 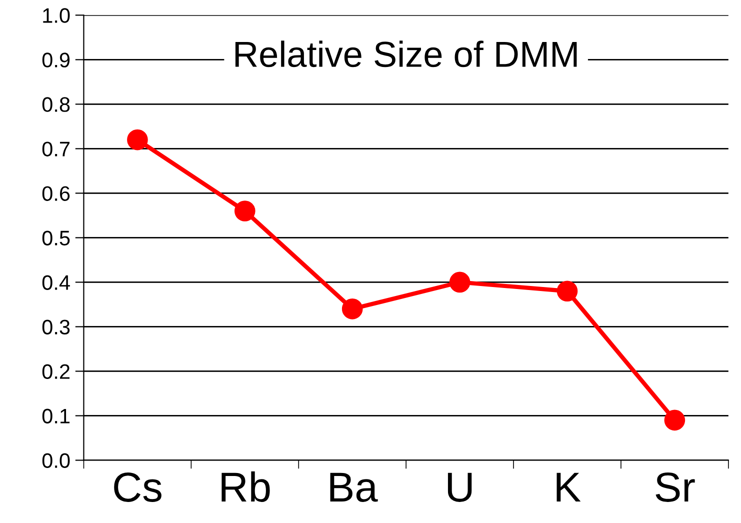 I want to click on x-tick-label: K, so click(x=568, y=487).